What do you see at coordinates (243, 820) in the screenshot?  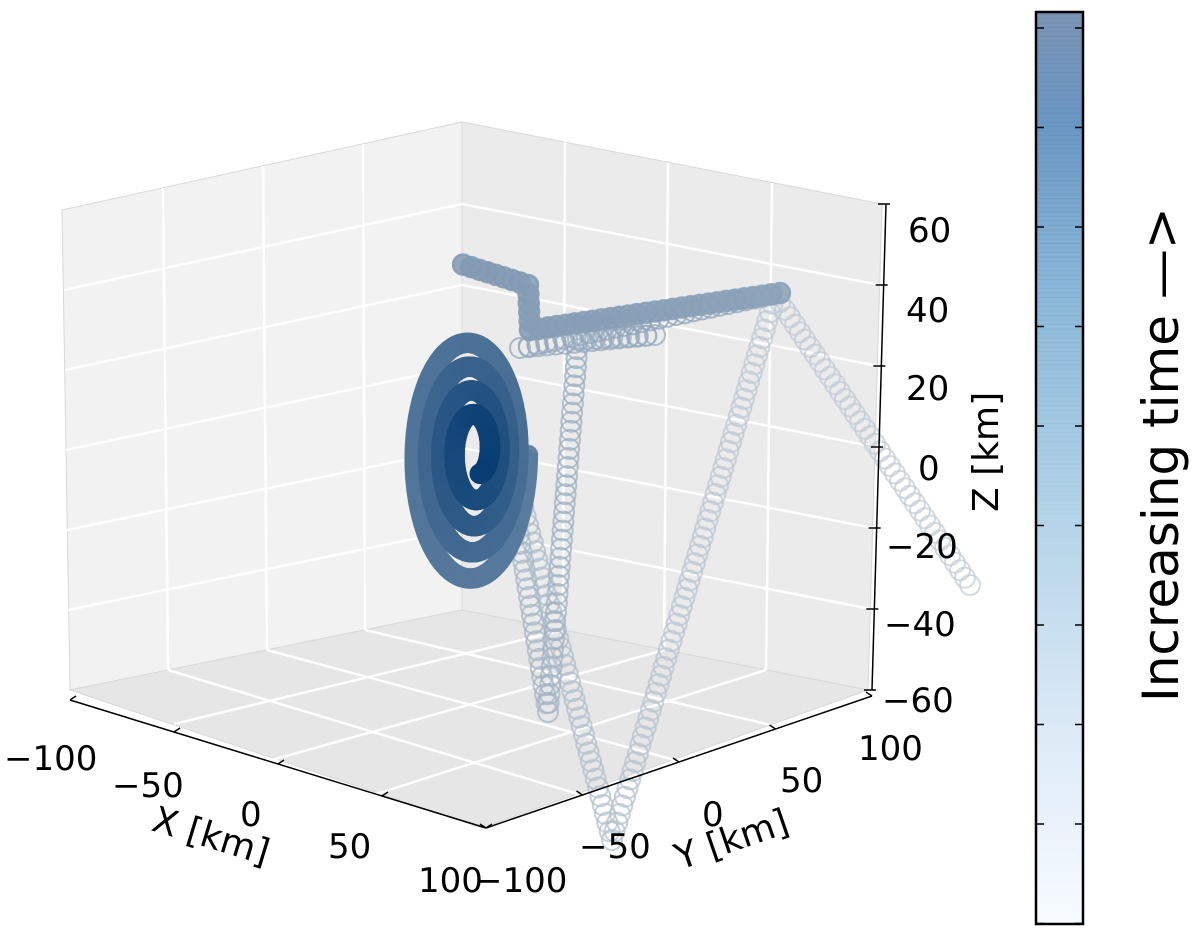 I see `x-tick-labels: −100 −50 0 50 100` at bounding box center [243, 820].